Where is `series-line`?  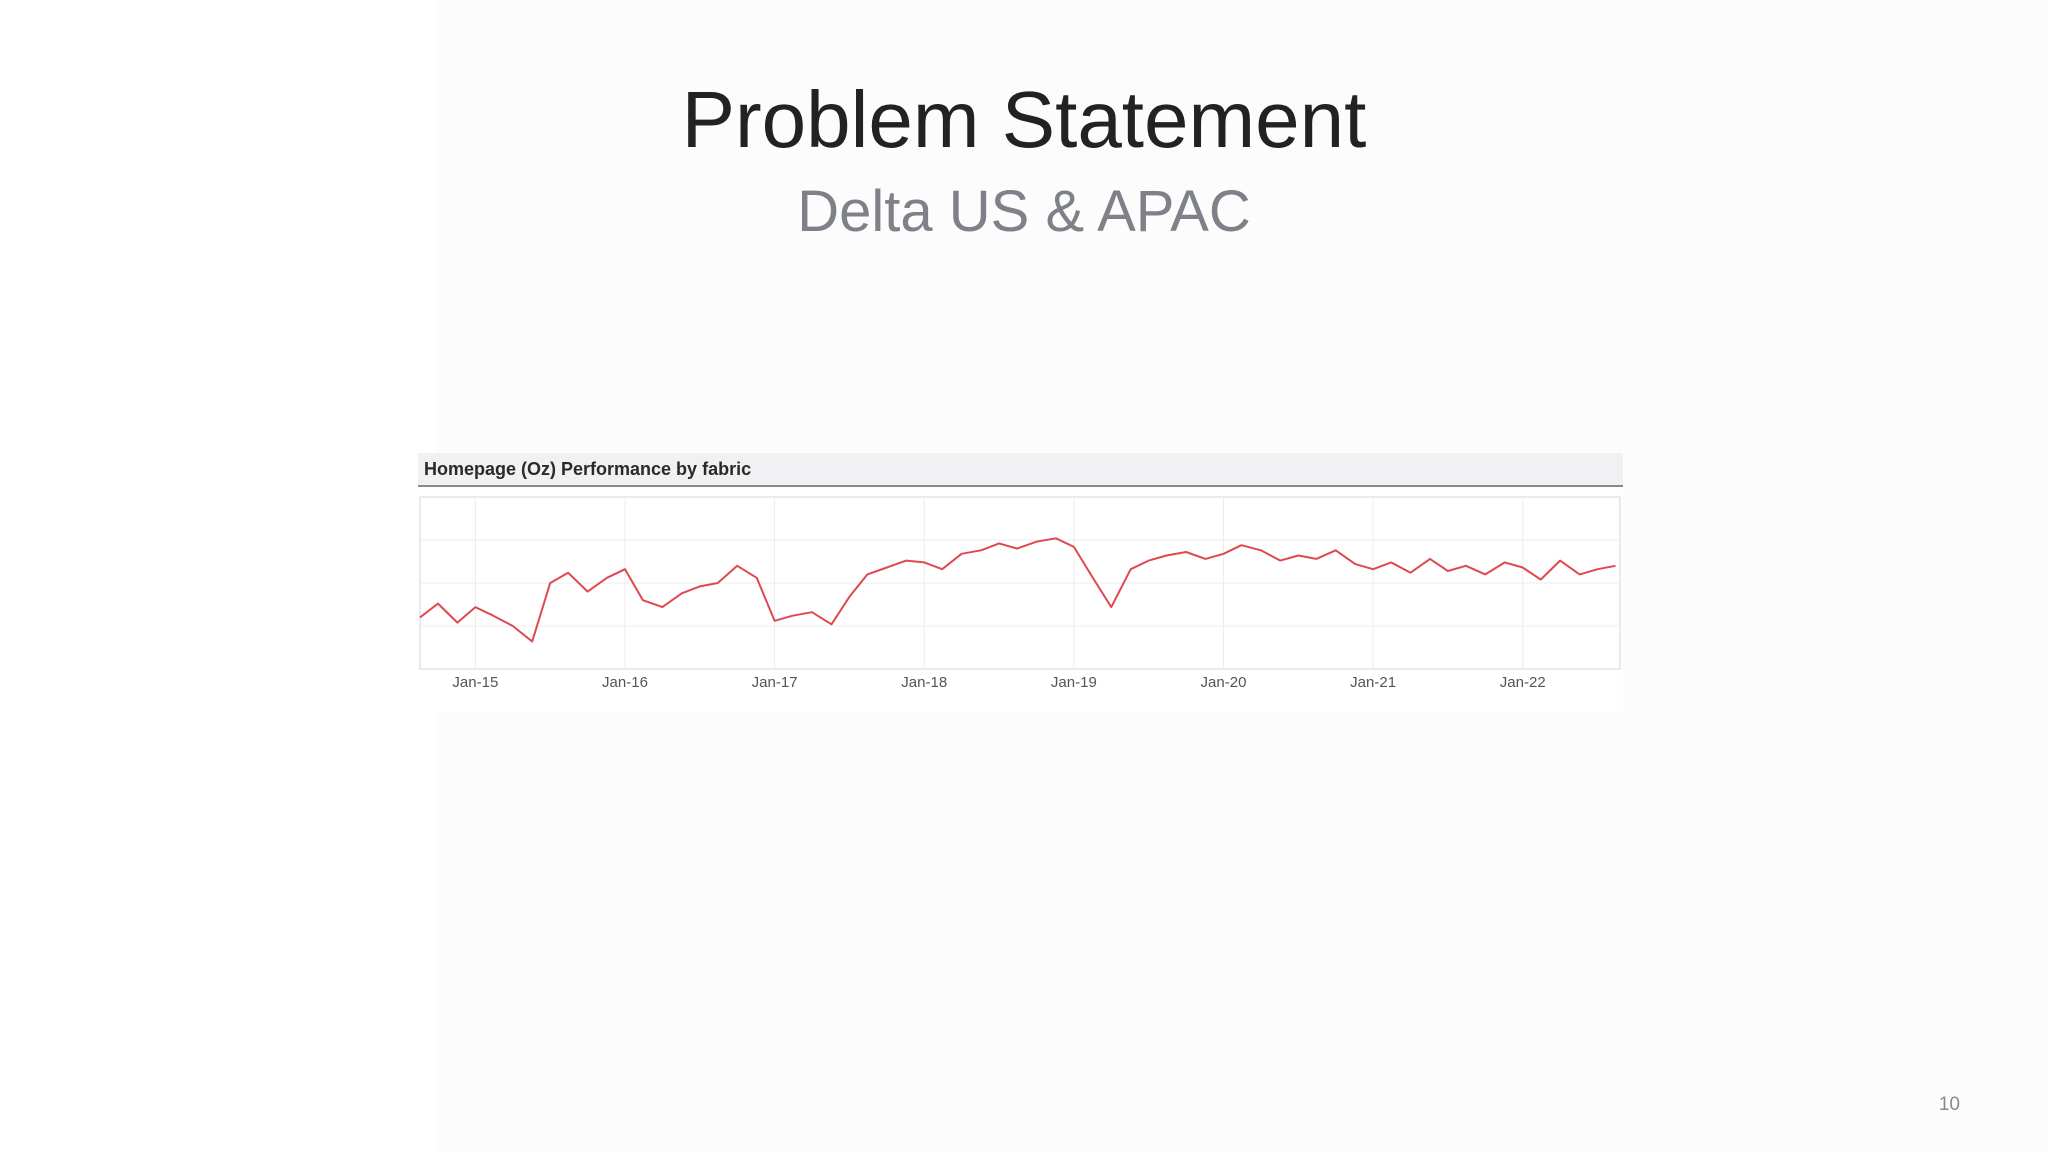 series-line is located at coordinates (1017, 590).